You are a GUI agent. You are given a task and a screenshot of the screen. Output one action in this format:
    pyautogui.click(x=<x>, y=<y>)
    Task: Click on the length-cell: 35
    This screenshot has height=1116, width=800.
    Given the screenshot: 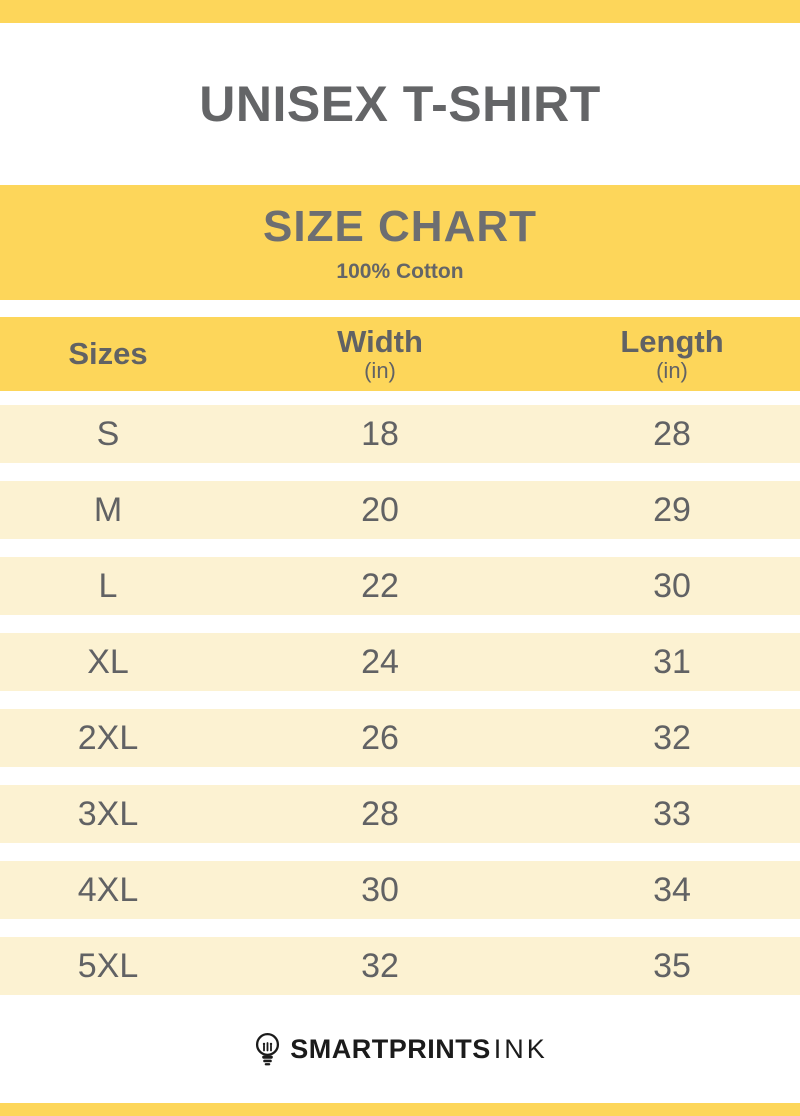 What is the action you would take?
    pyautogui.click(x=672, y=965)
    